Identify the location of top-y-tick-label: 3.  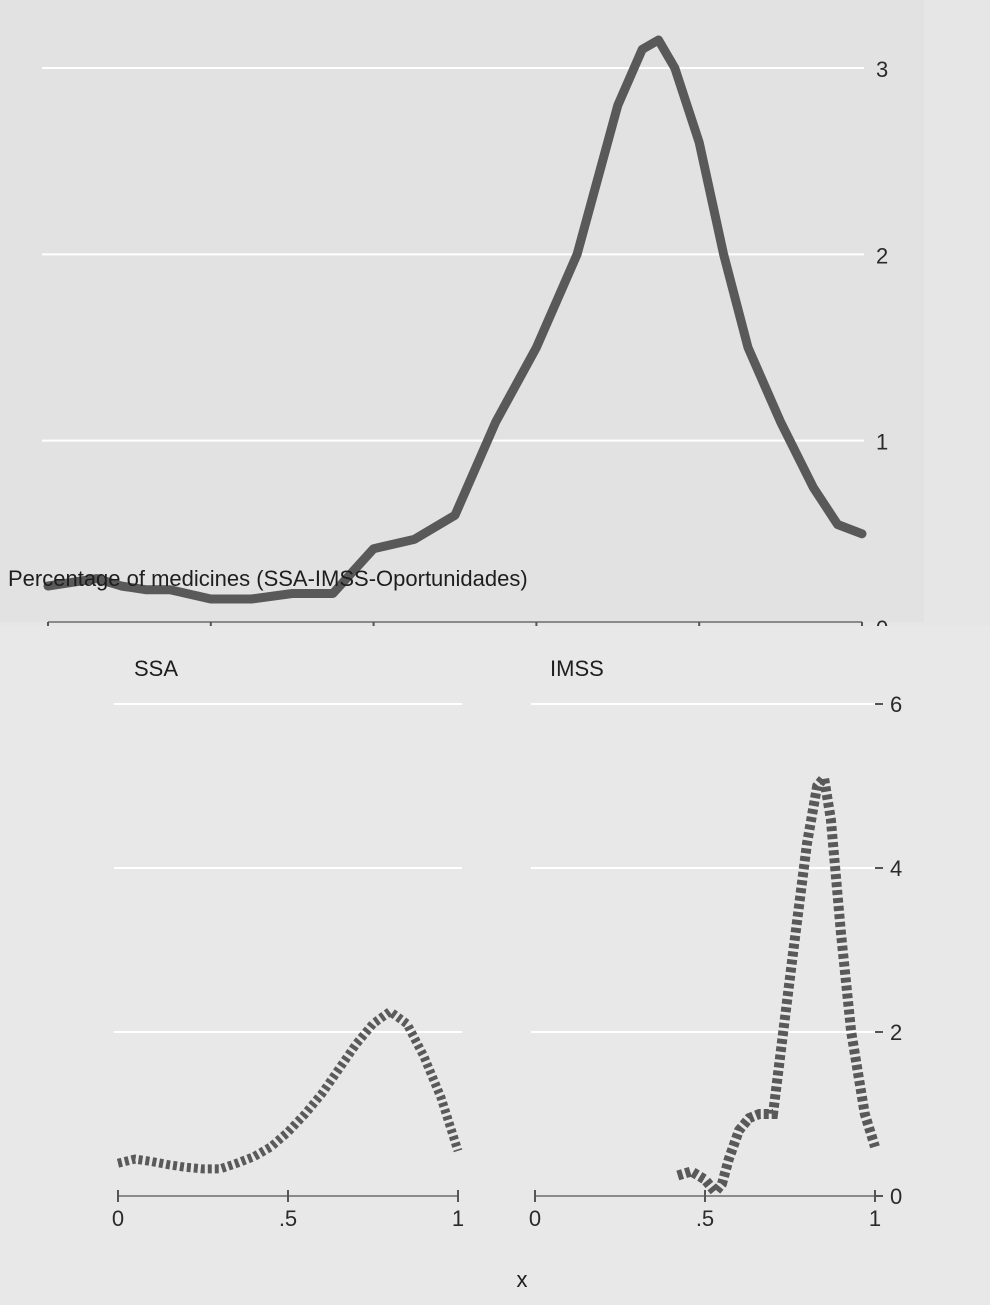
(882, 69).